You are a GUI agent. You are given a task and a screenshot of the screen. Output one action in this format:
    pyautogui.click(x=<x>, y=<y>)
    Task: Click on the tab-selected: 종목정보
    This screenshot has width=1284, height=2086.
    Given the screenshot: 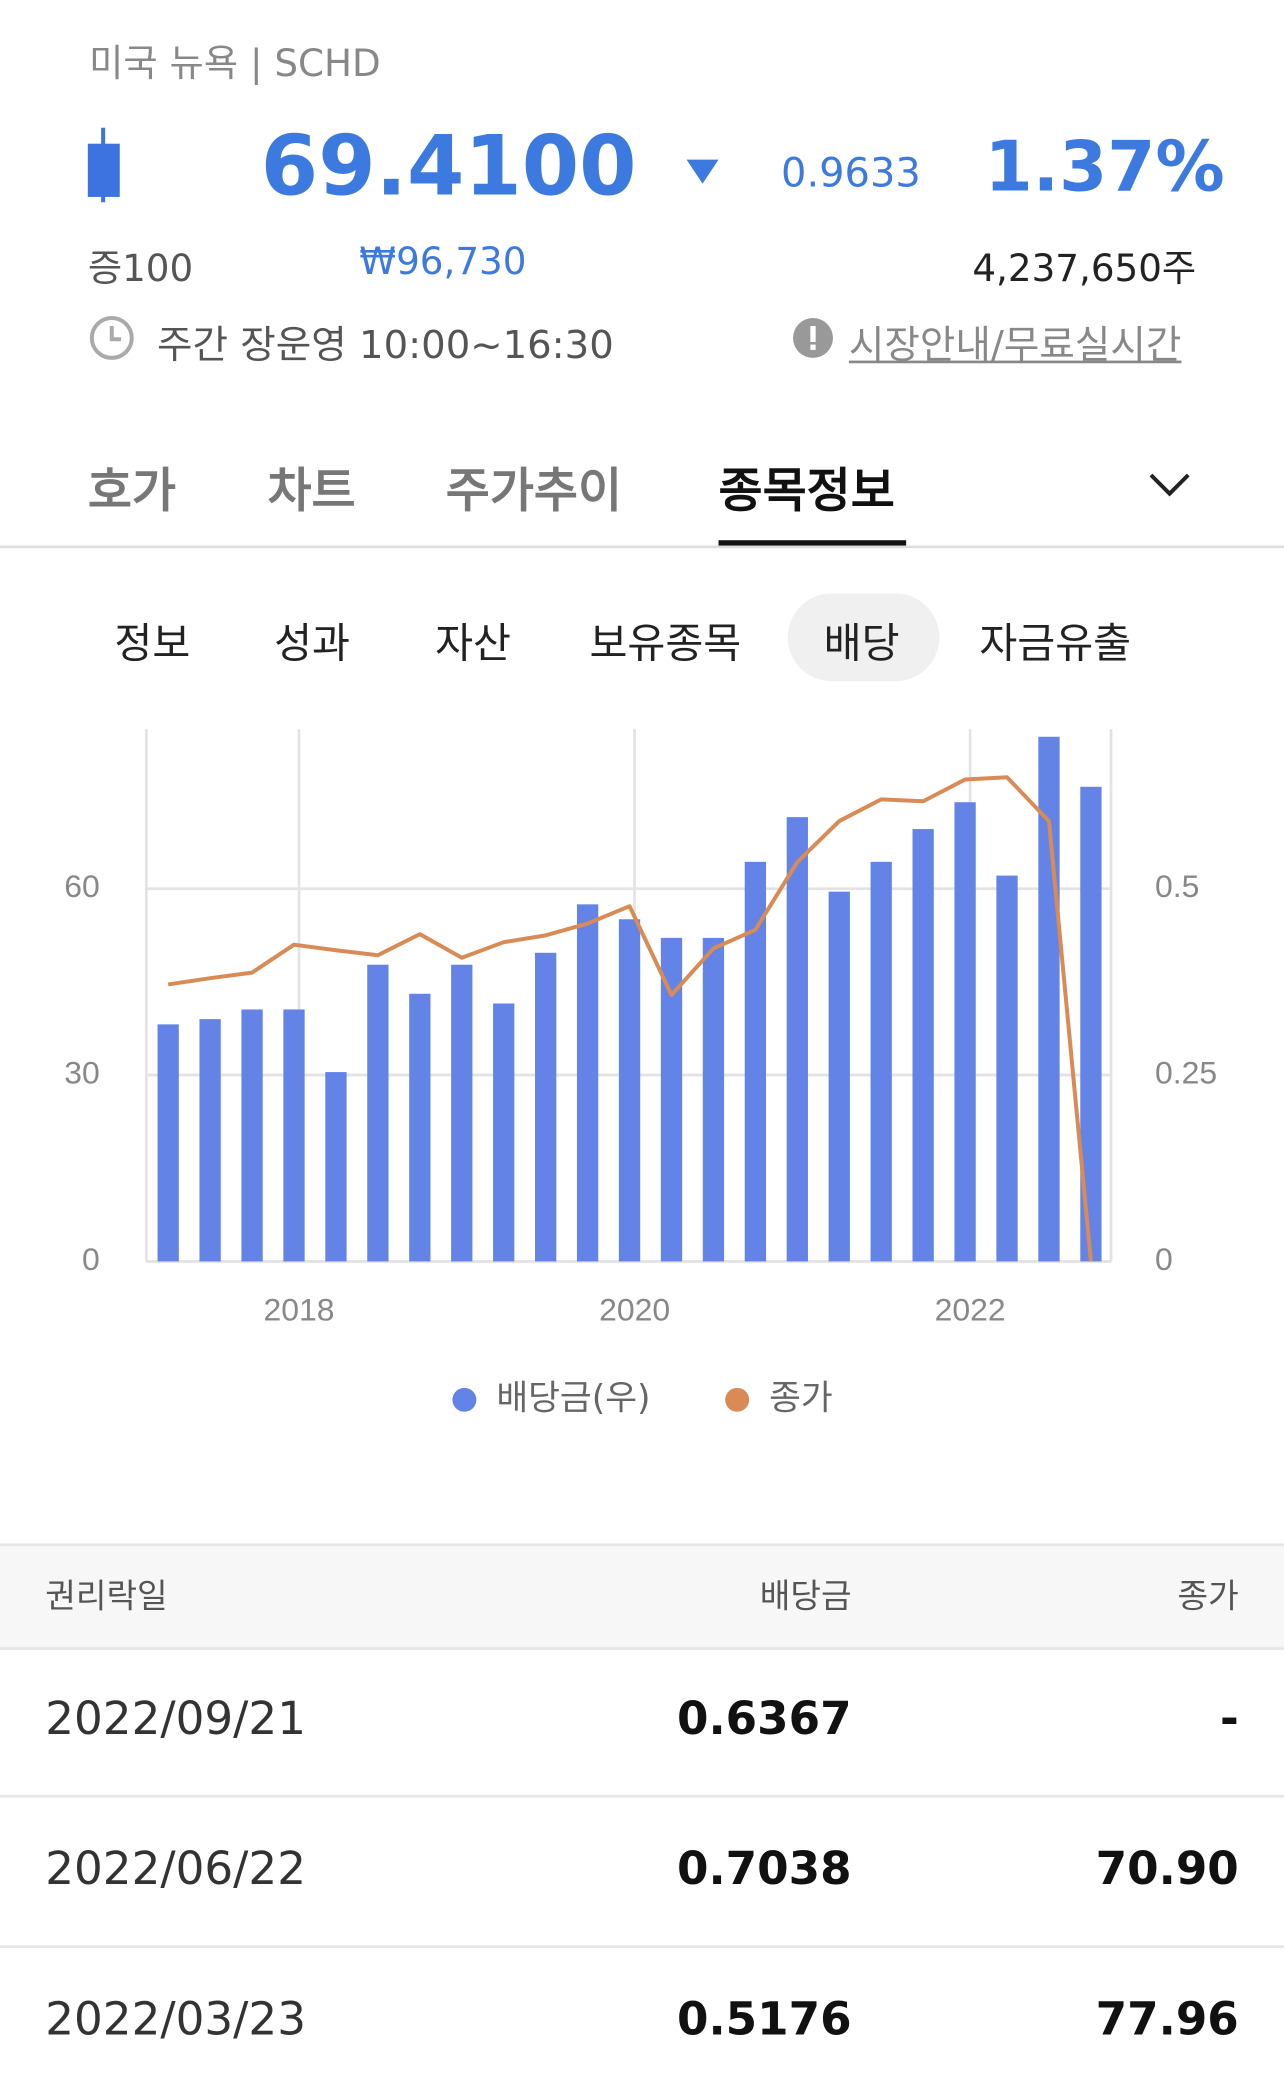 What is the action you would take?
    pyautogui.click(x=806, y=491)
    